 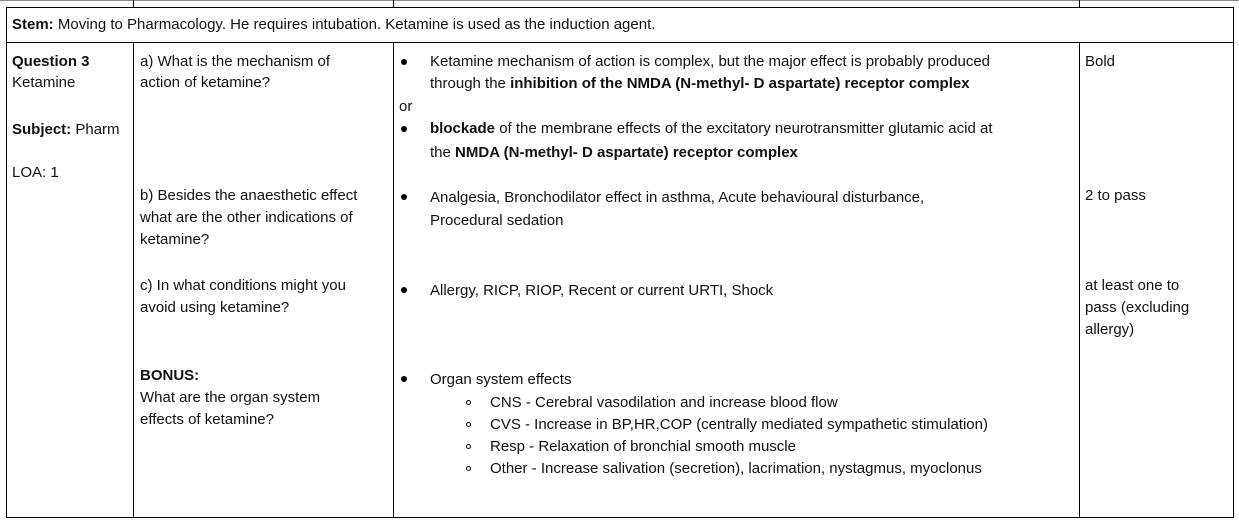 I want to click on question-topic: Ketamine, so click(x=44, y=82).